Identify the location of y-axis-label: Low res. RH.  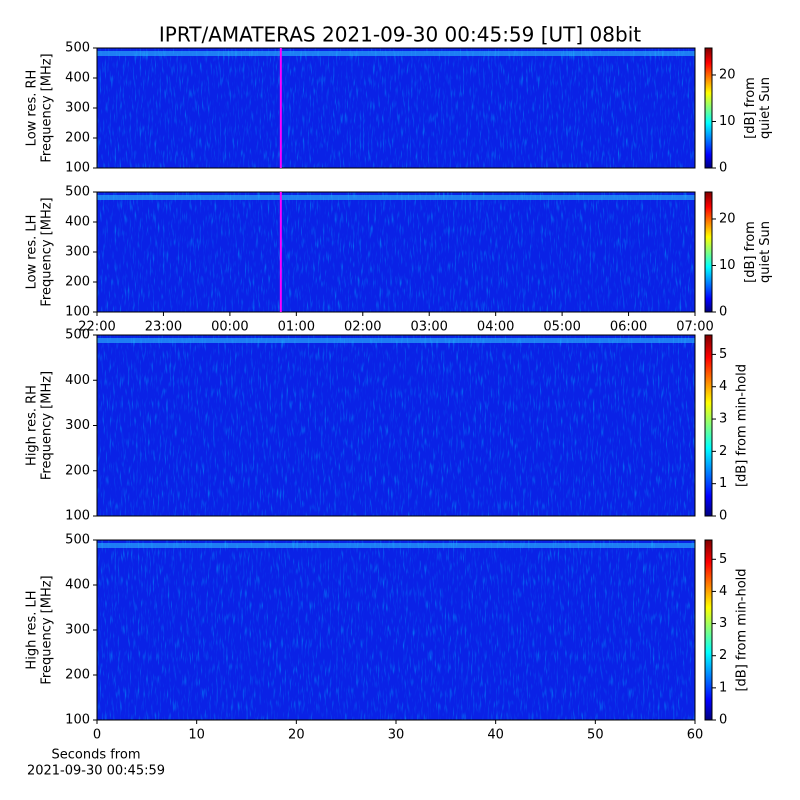
(32, 108).